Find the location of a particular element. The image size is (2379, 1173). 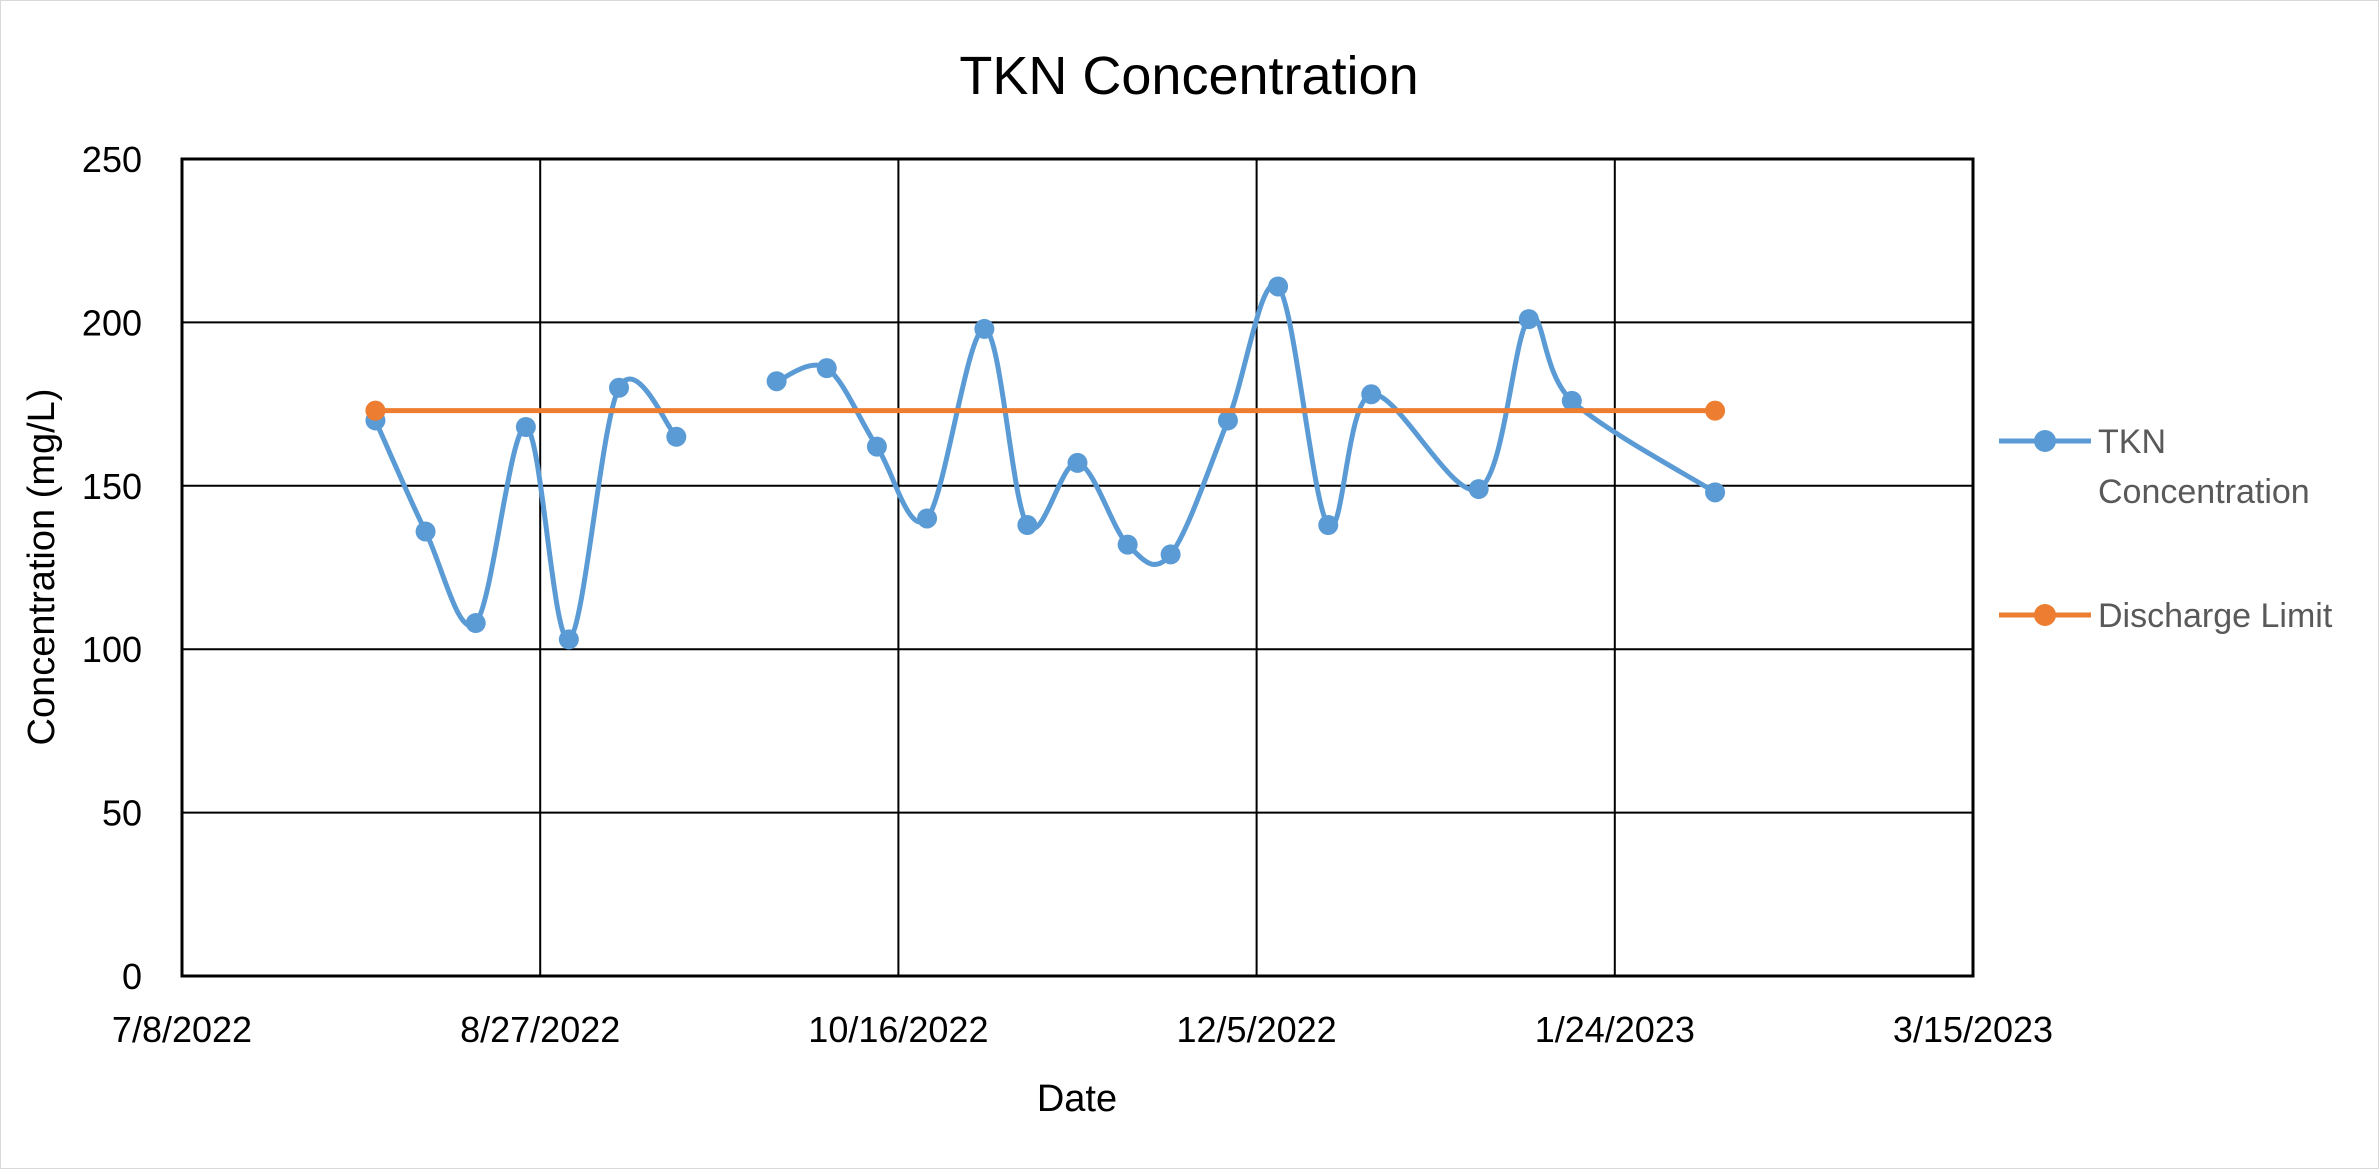

y-tick-label: 100 is located at coordinates (112, 649).